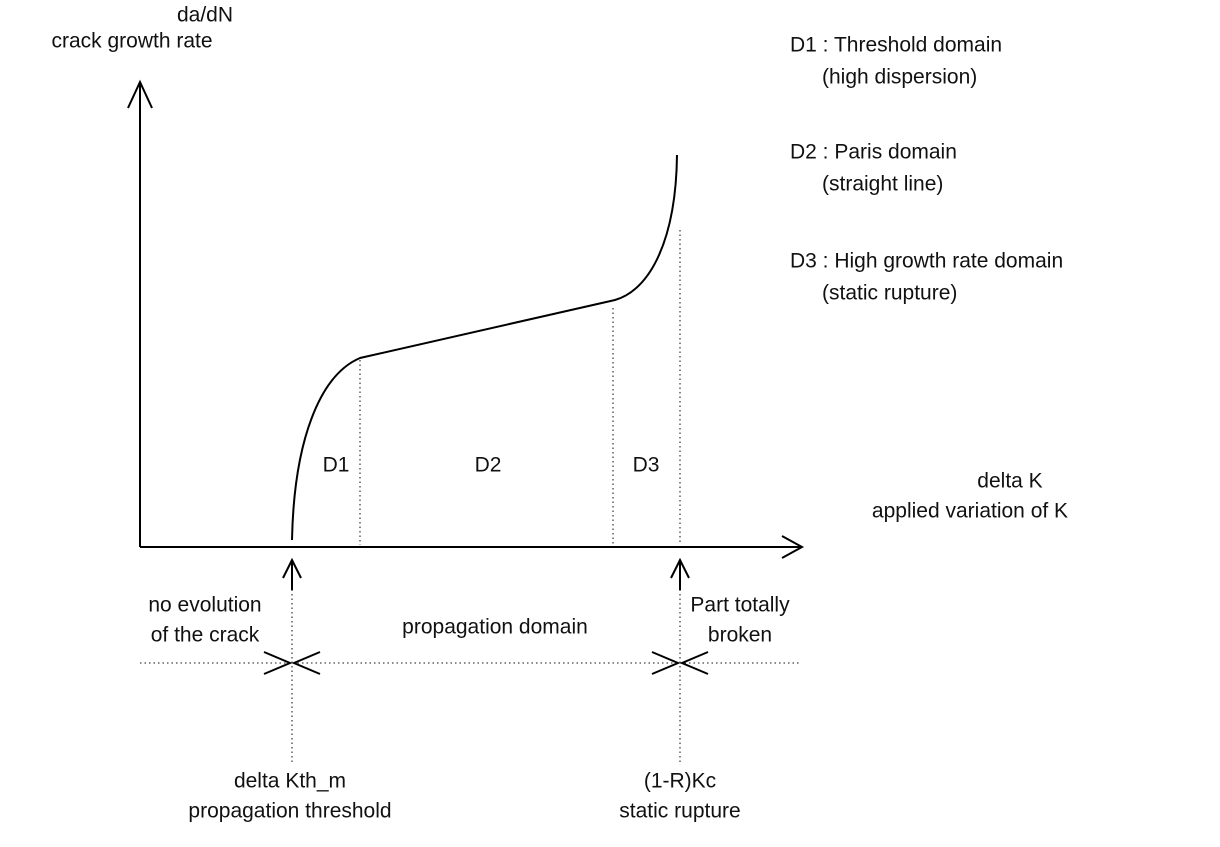 Image resolution: width=1220 pixels, height=847 pixels. I want to click on marker-note: static rupture, so click(679, 811).